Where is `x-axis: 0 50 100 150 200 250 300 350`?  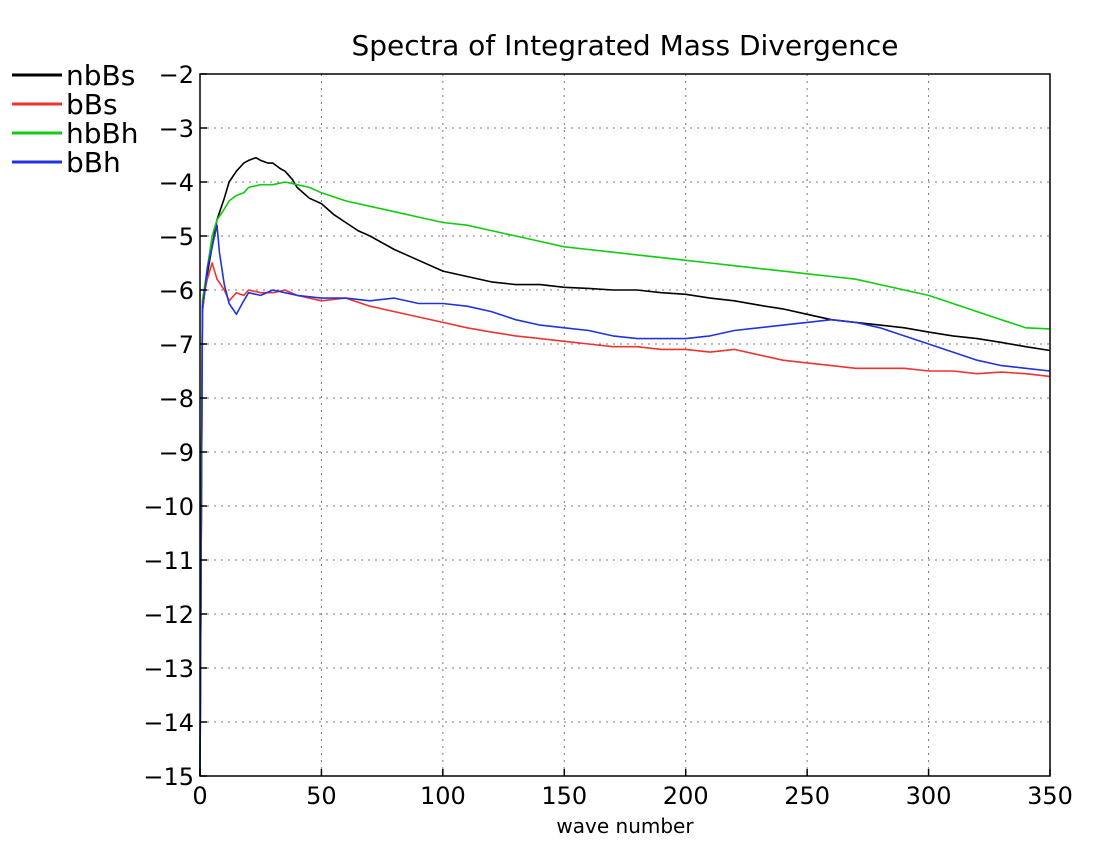
x-axis: 0 50 100 150 200 250 300 350 is located at coordinates (632, 789).